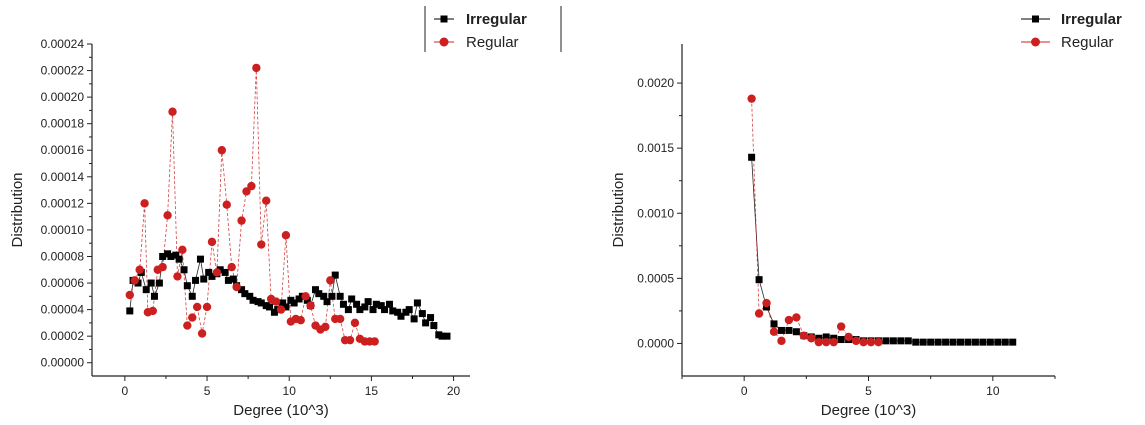 The width and height of the screenshot is (1145, 425). I want to click on y-tick-label: 0.00022, so click(63, 71).